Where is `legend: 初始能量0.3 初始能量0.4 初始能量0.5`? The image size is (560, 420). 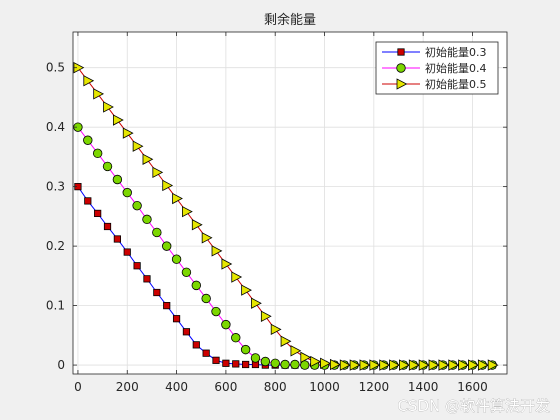
legend: 初始能量0.3 初始能量0.4 初始能量0.5 is located at coordinates (437, 68).